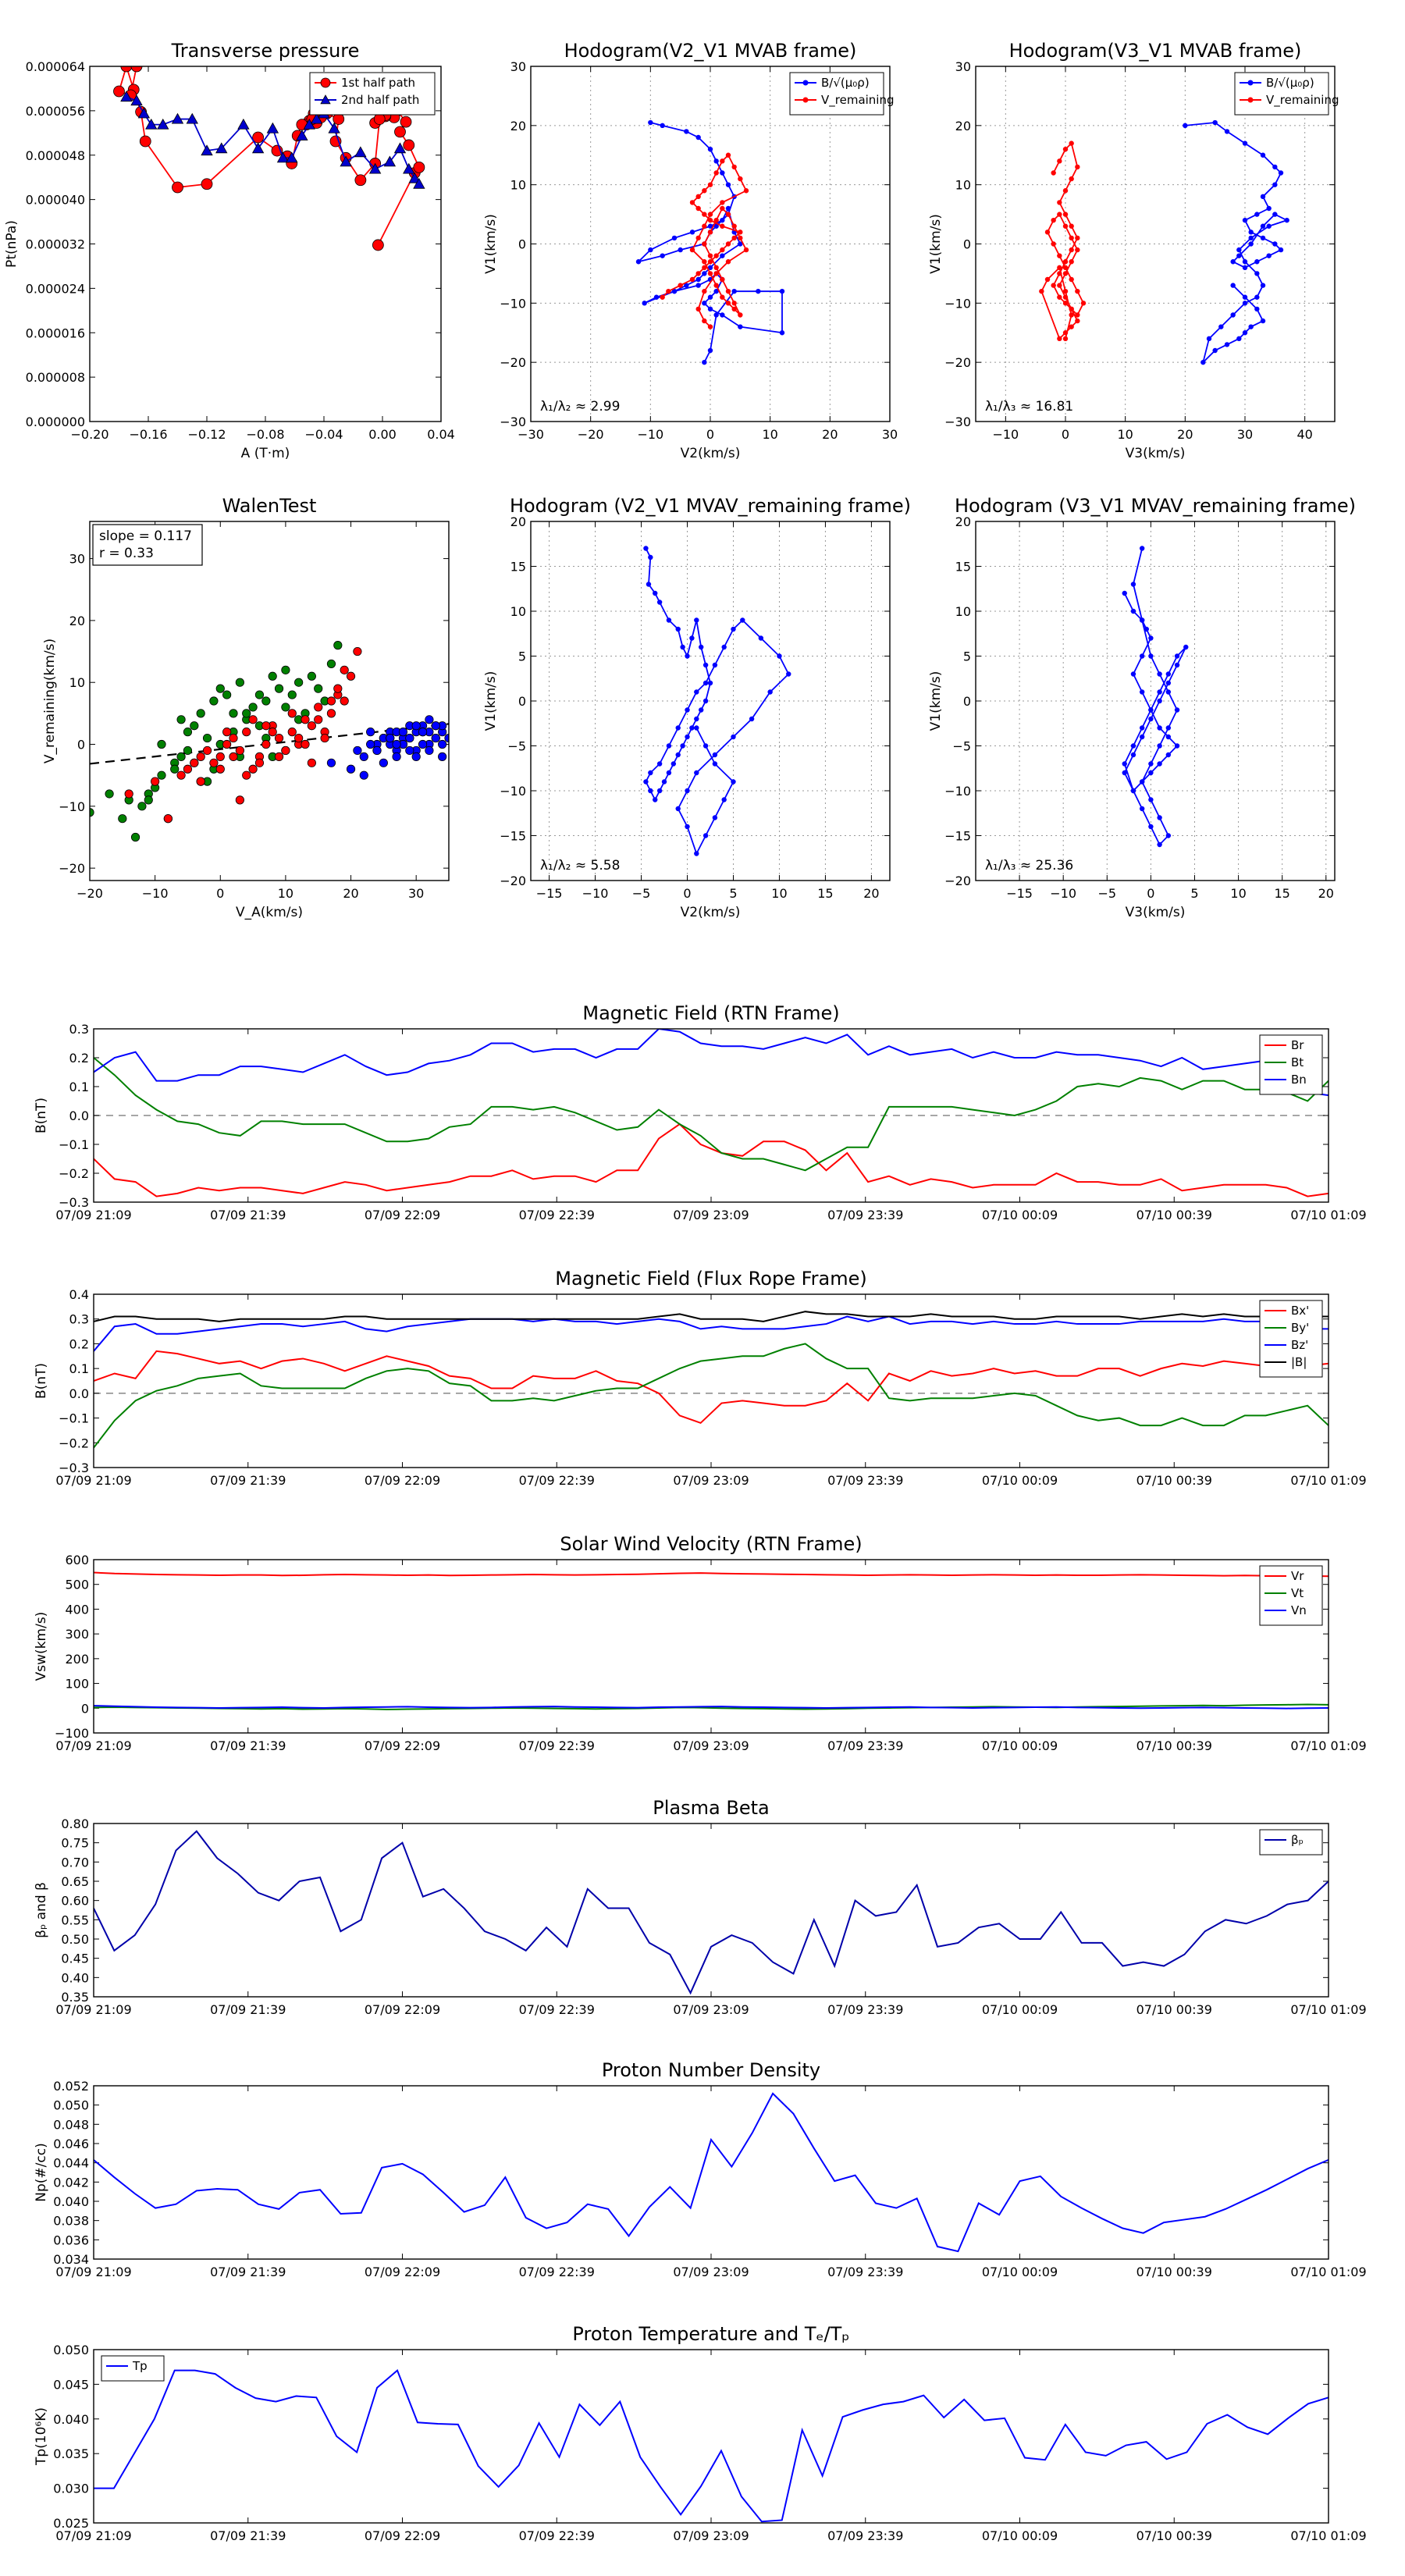  I want to click on x-tick-label: 30, so click(416, 893).